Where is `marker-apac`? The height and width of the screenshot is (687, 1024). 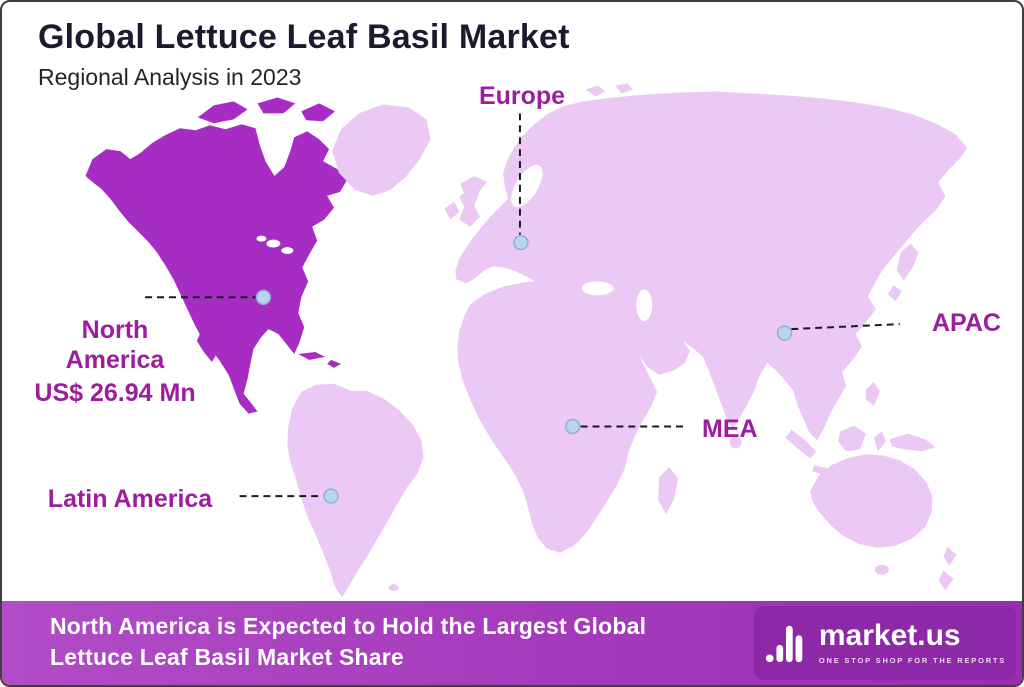 marker-apac is located at coordinates (784, 333).